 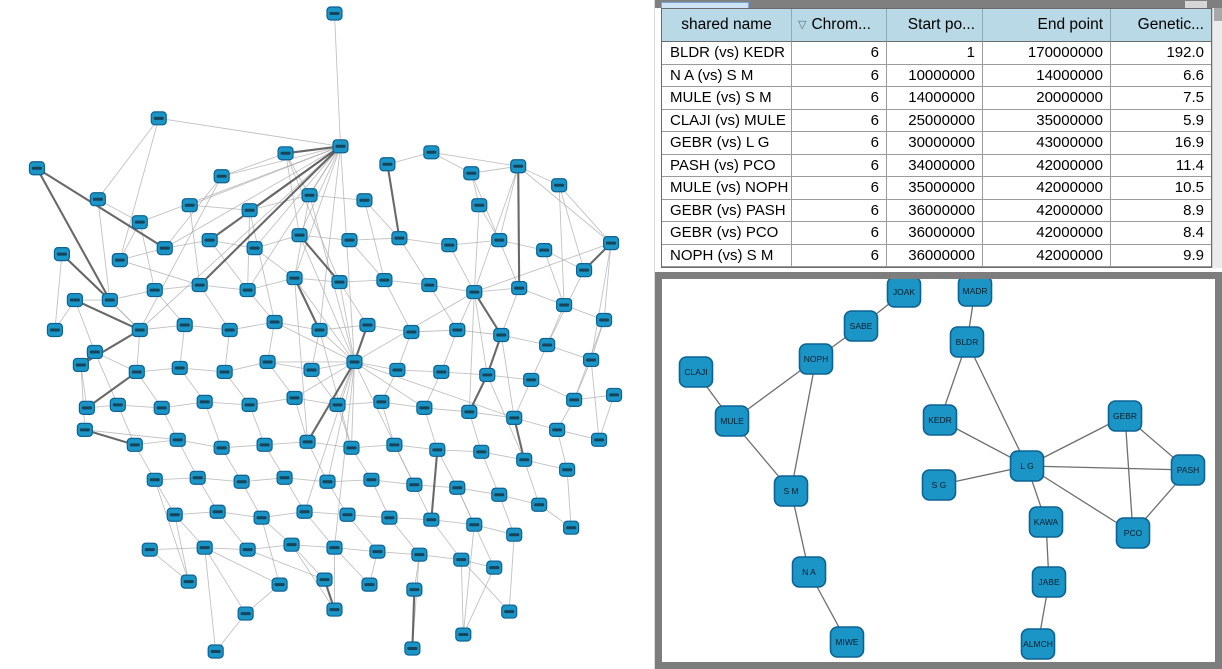 I want to click on cell-value: 8.9, so click(x=1161, y=210).